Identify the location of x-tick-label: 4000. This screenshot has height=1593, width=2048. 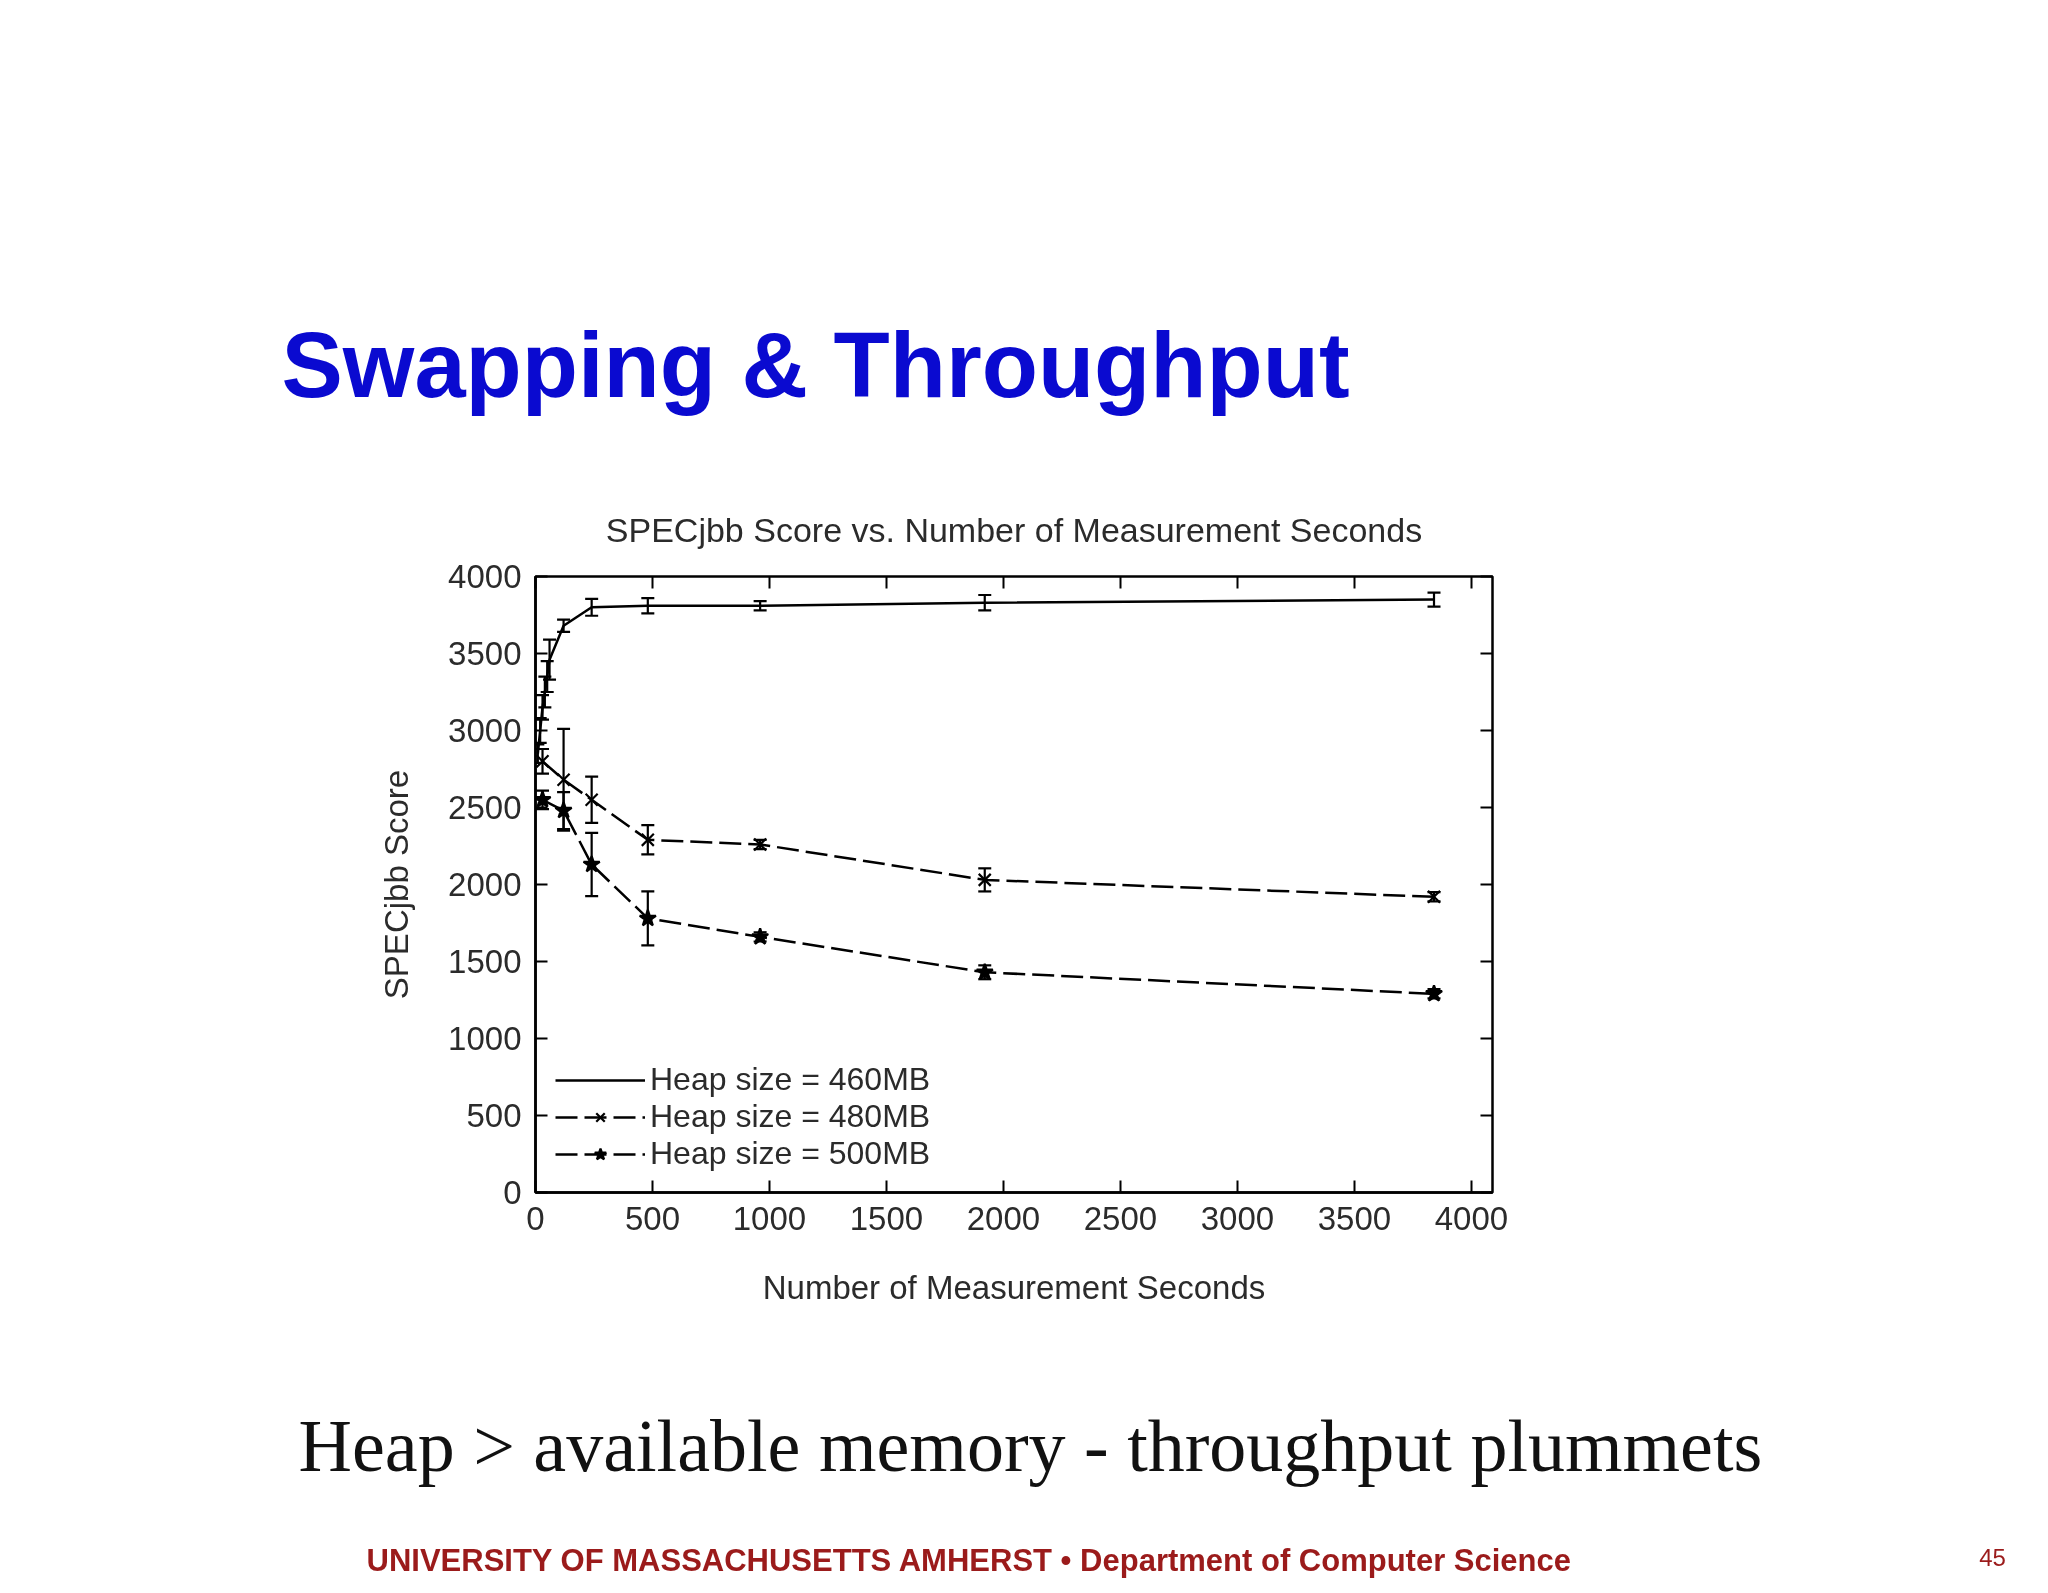
(1471, 1218).